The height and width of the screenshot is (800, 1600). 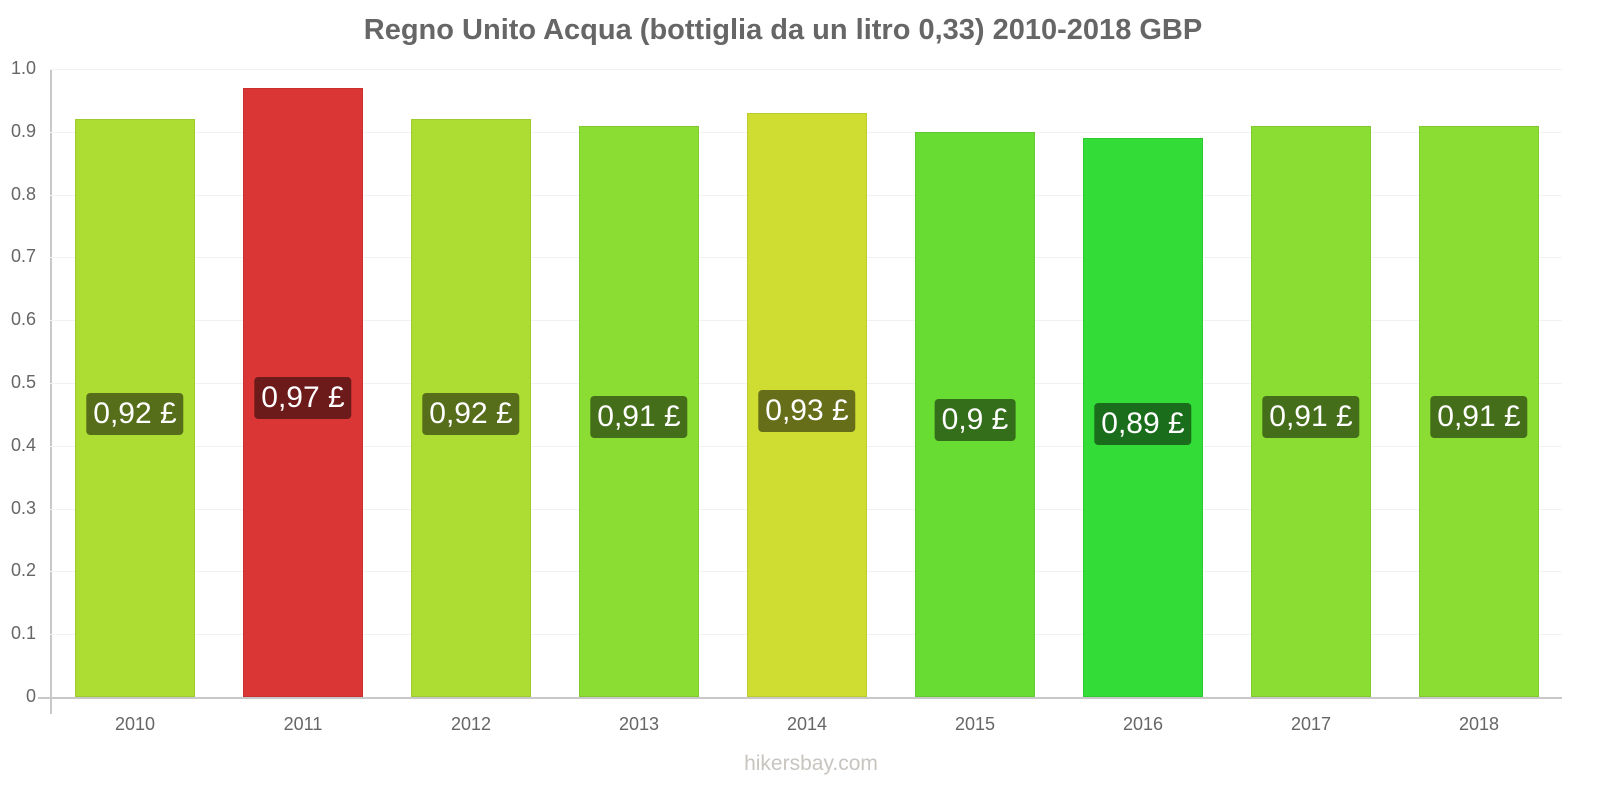 What do you see at coordinates (51, 391) in the screenshot?
I see `y-axis` at bounding box center [51, 391].